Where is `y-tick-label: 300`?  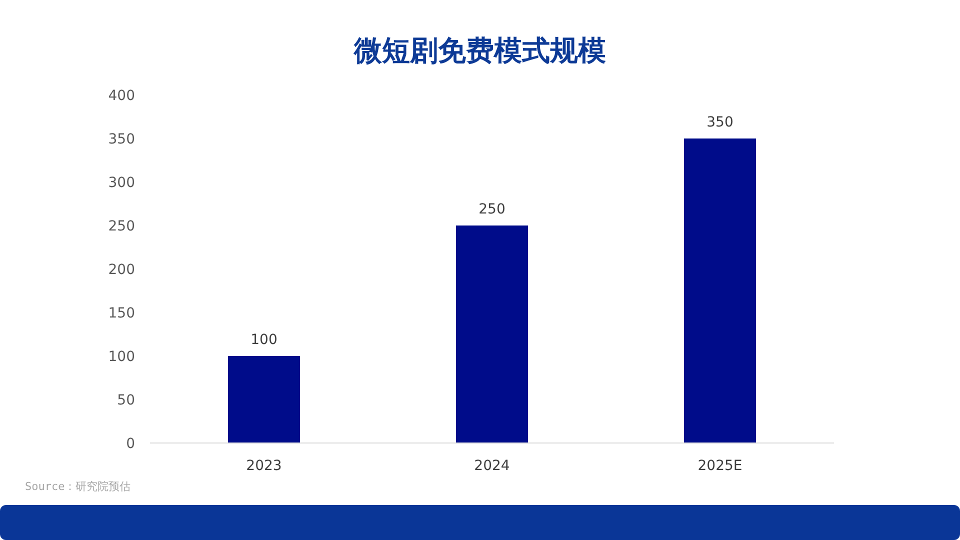 y-tick-label: 300 is located at coordinates (121, 182).